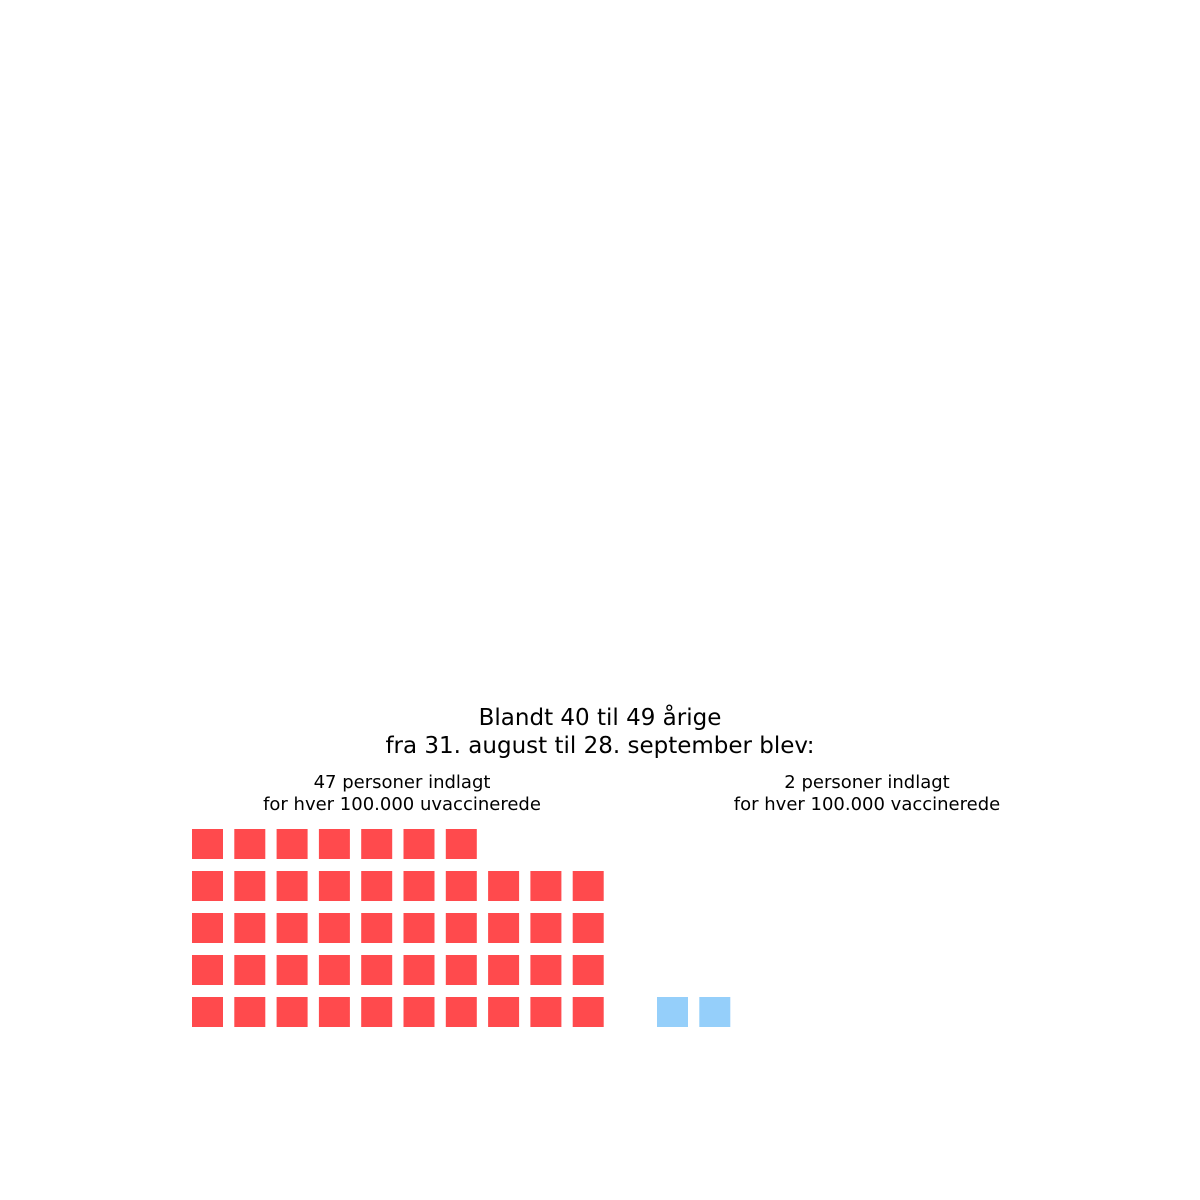  I want to click on unvaccinated-label-line-2: for hver 100.000 uvaccinerede, so click(402, 804).